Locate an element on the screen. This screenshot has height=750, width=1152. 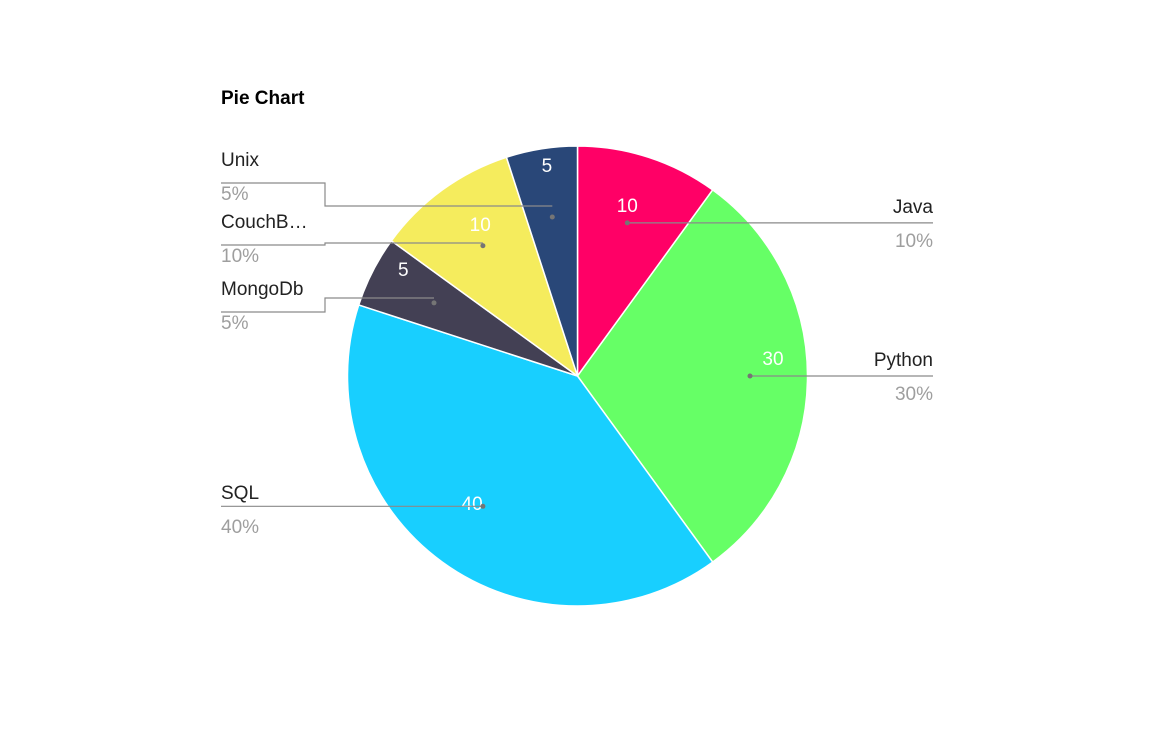
slice-value-label-python: 30 is located at coordinates (772, 359).